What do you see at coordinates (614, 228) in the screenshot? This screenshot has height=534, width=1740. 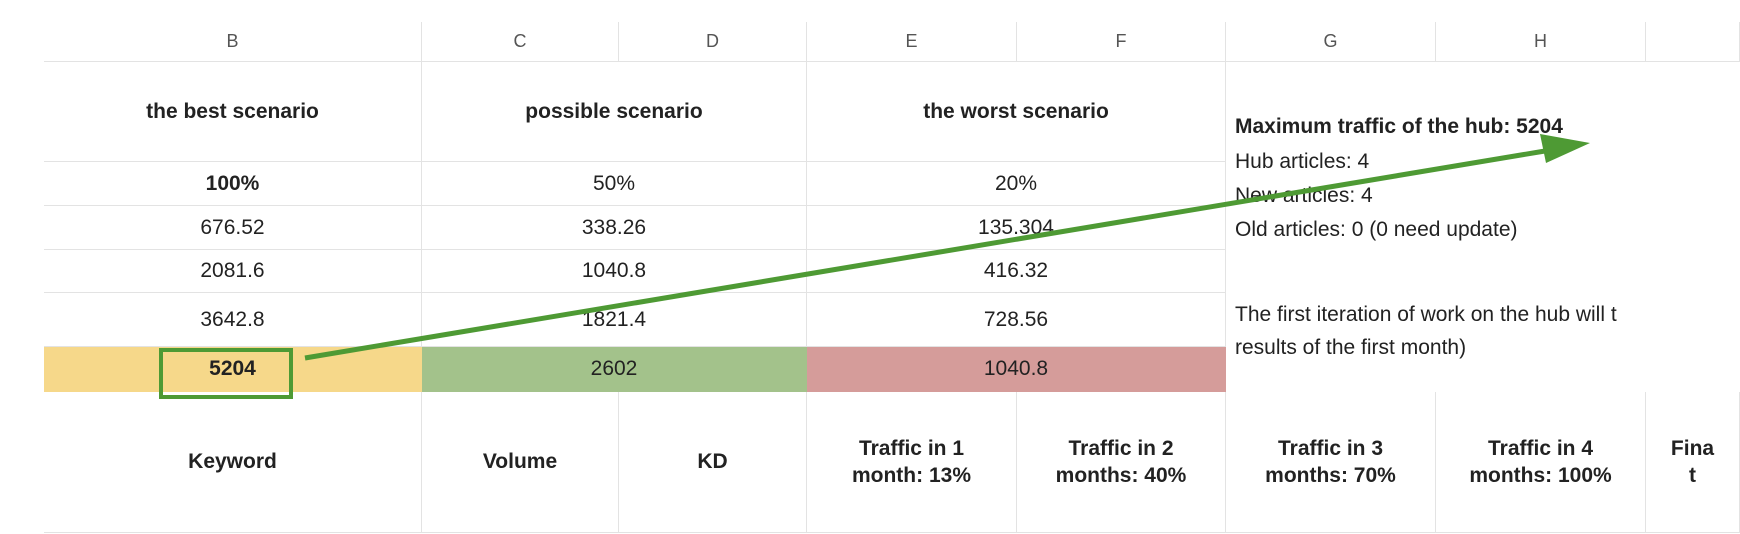 I see `scenario-value: 338.26` at bounding box center [614, 228].